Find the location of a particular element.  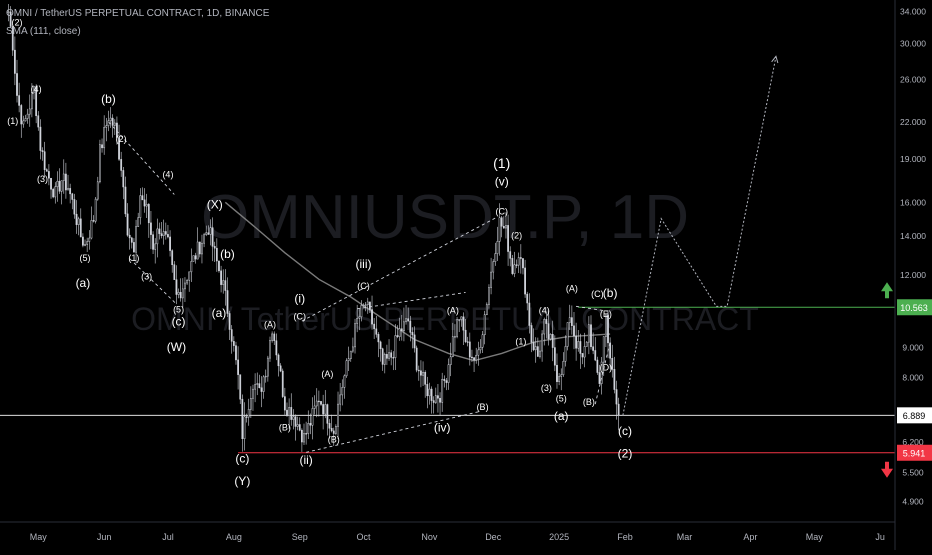

wave-label: (D) is located at coordinates (606, 368).